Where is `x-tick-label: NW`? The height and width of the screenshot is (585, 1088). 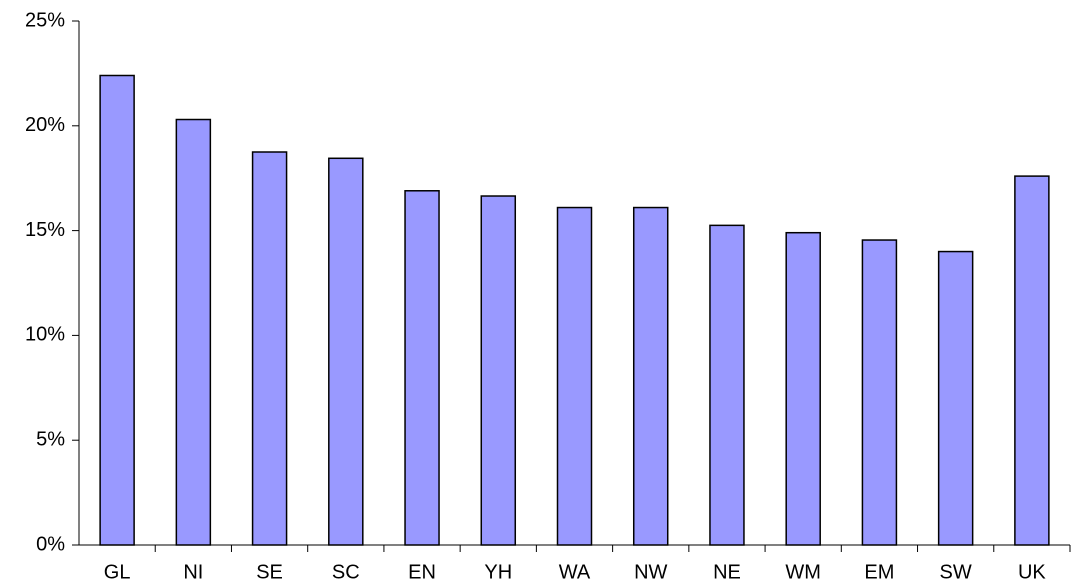 x-tick-label: NW is located at coordinates (650, 572).